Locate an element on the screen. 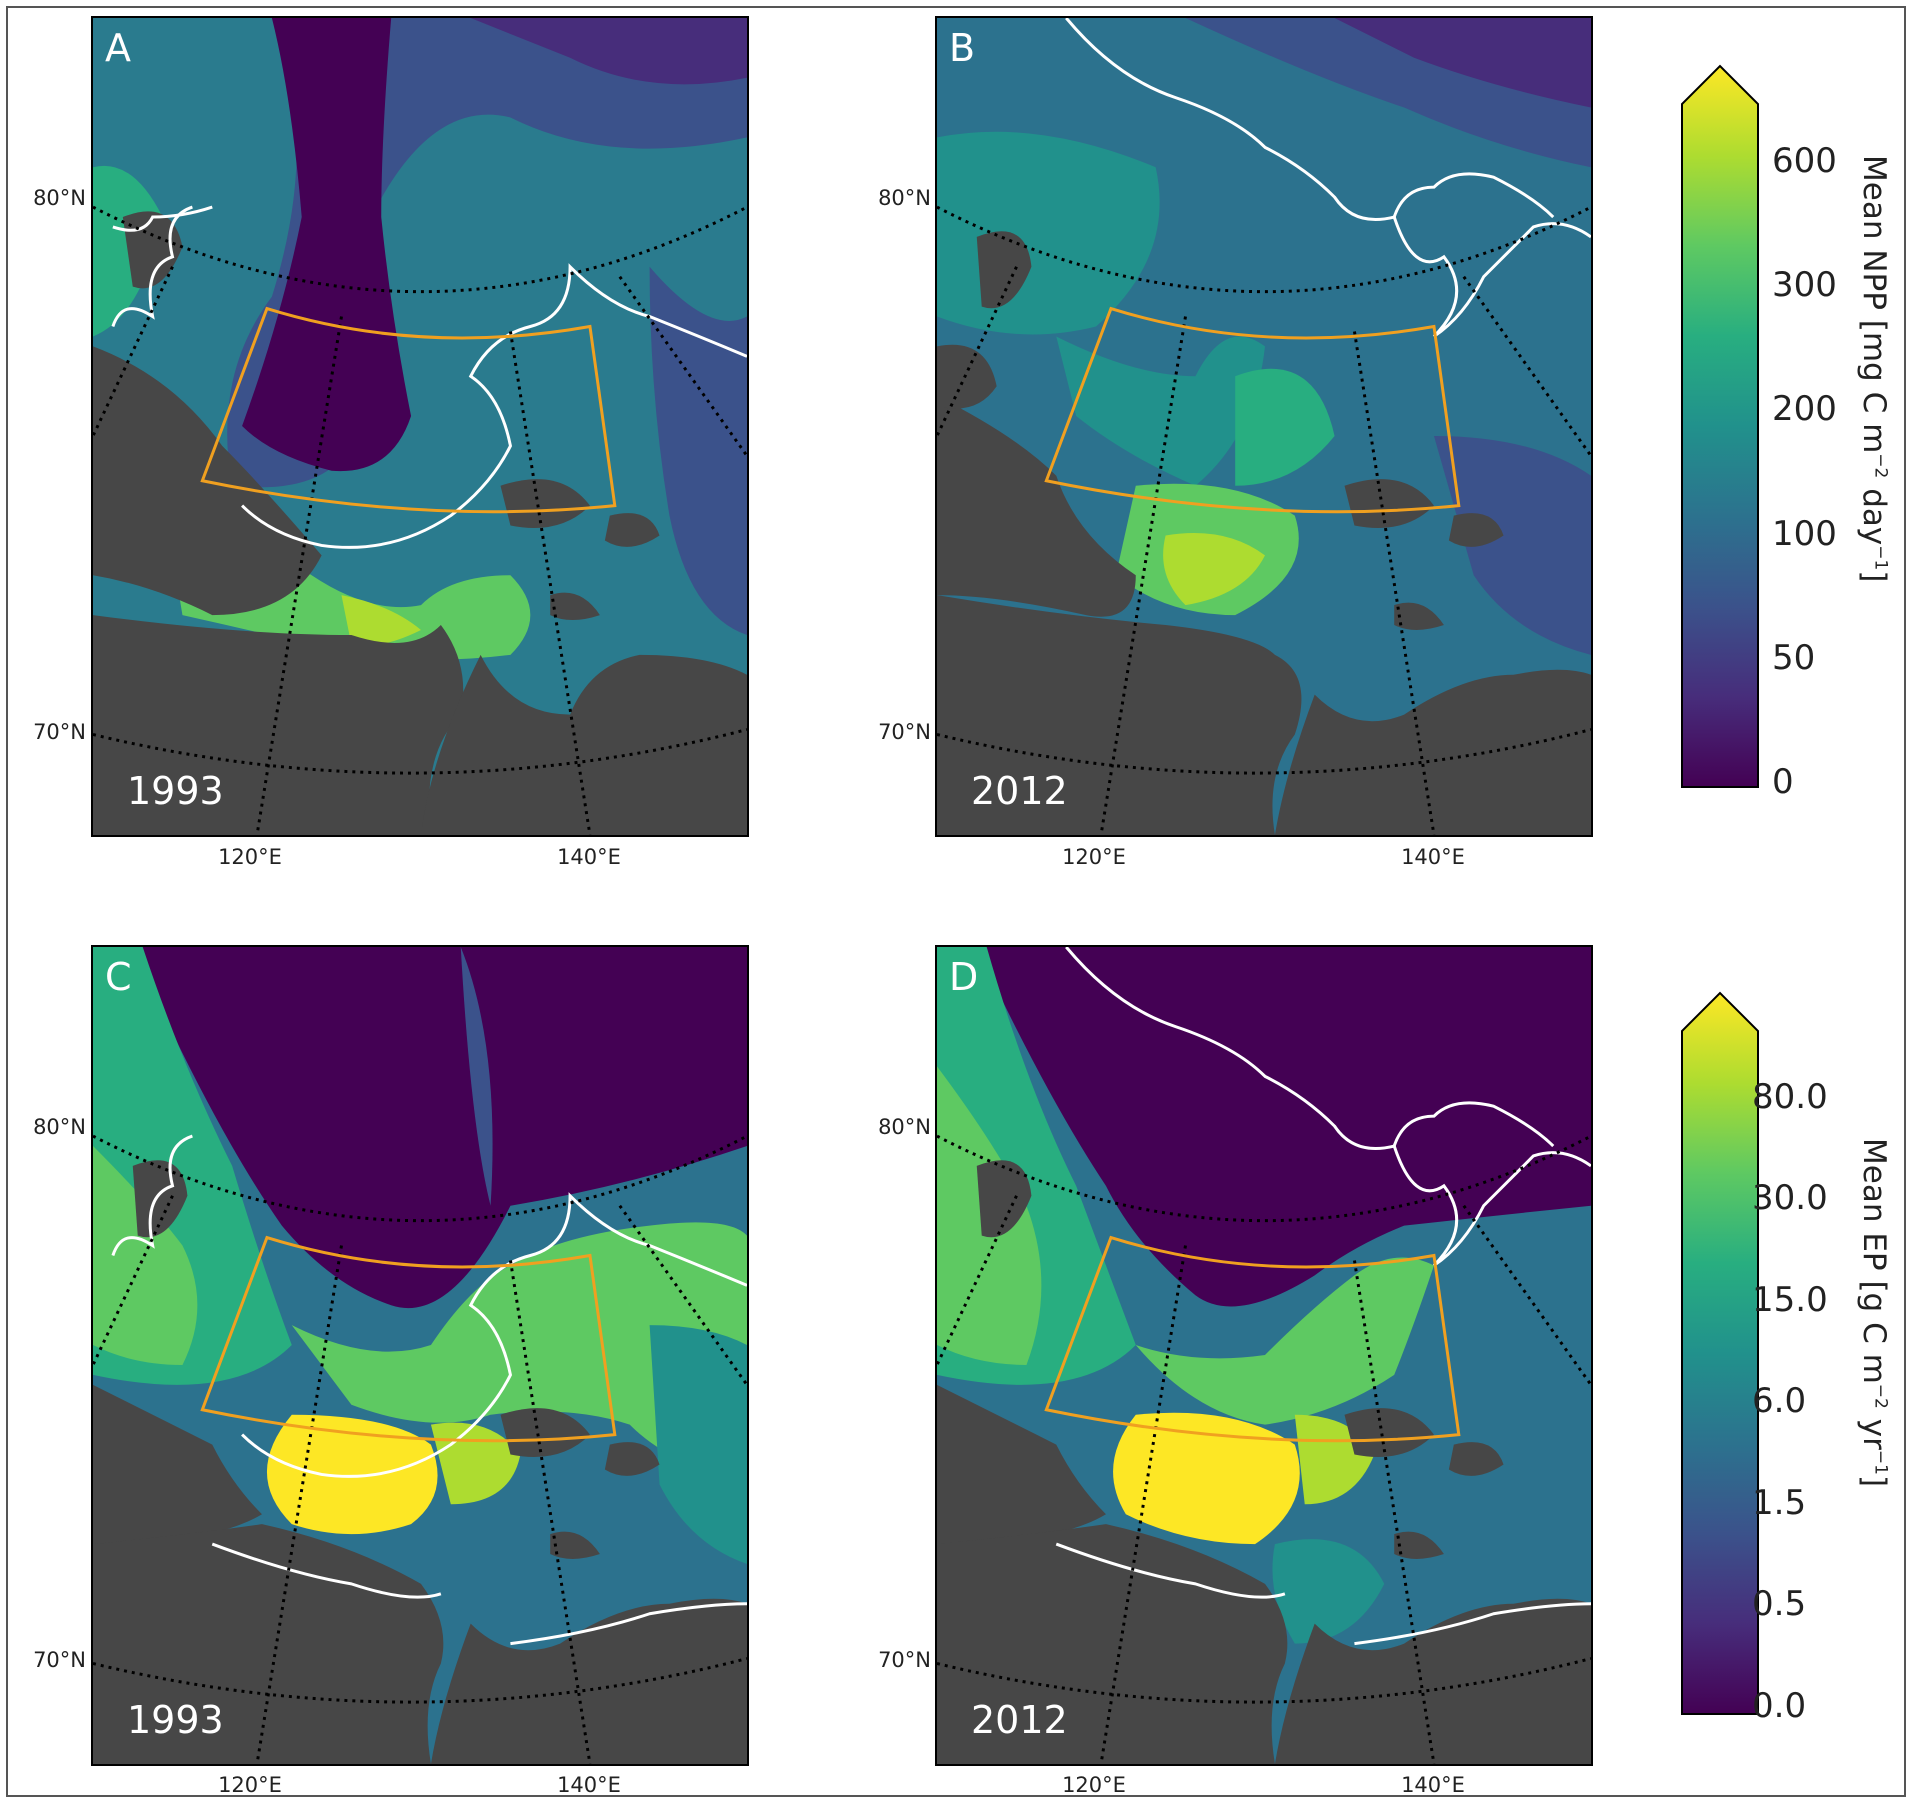 The image size is (1914, 1805). ep-tick-0: 0.0 is located at coordinates (1779, 1706).